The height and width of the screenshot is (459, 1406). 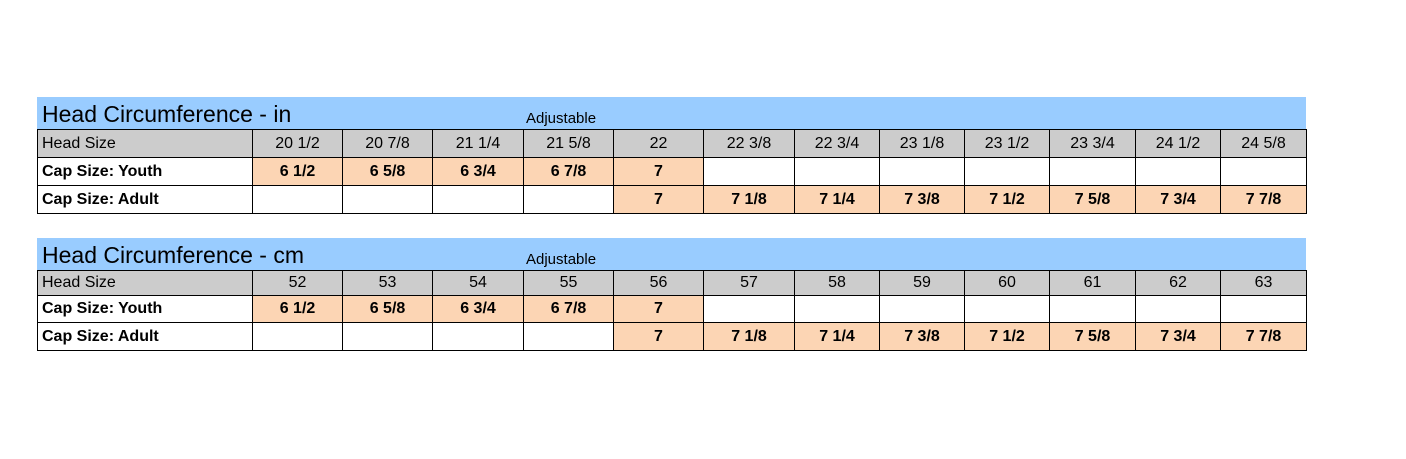 What do you see at coordinates (749, 283) in the screenshot?
I see `header-cell: 57` at bounding box center [749, 283].